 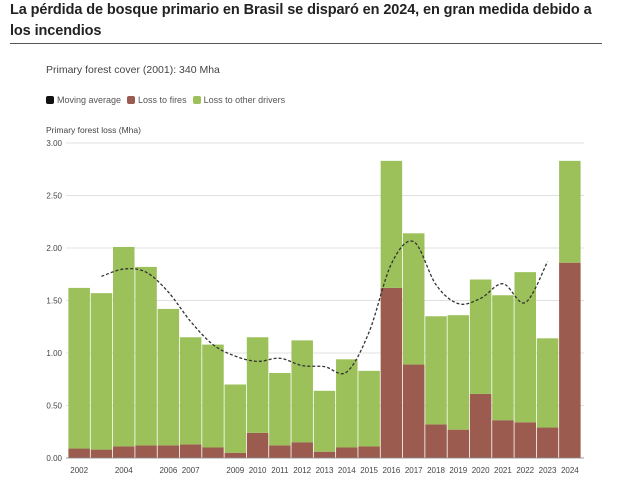 I want to click on x-tick-label: 2021, so click(x=503, y=470).